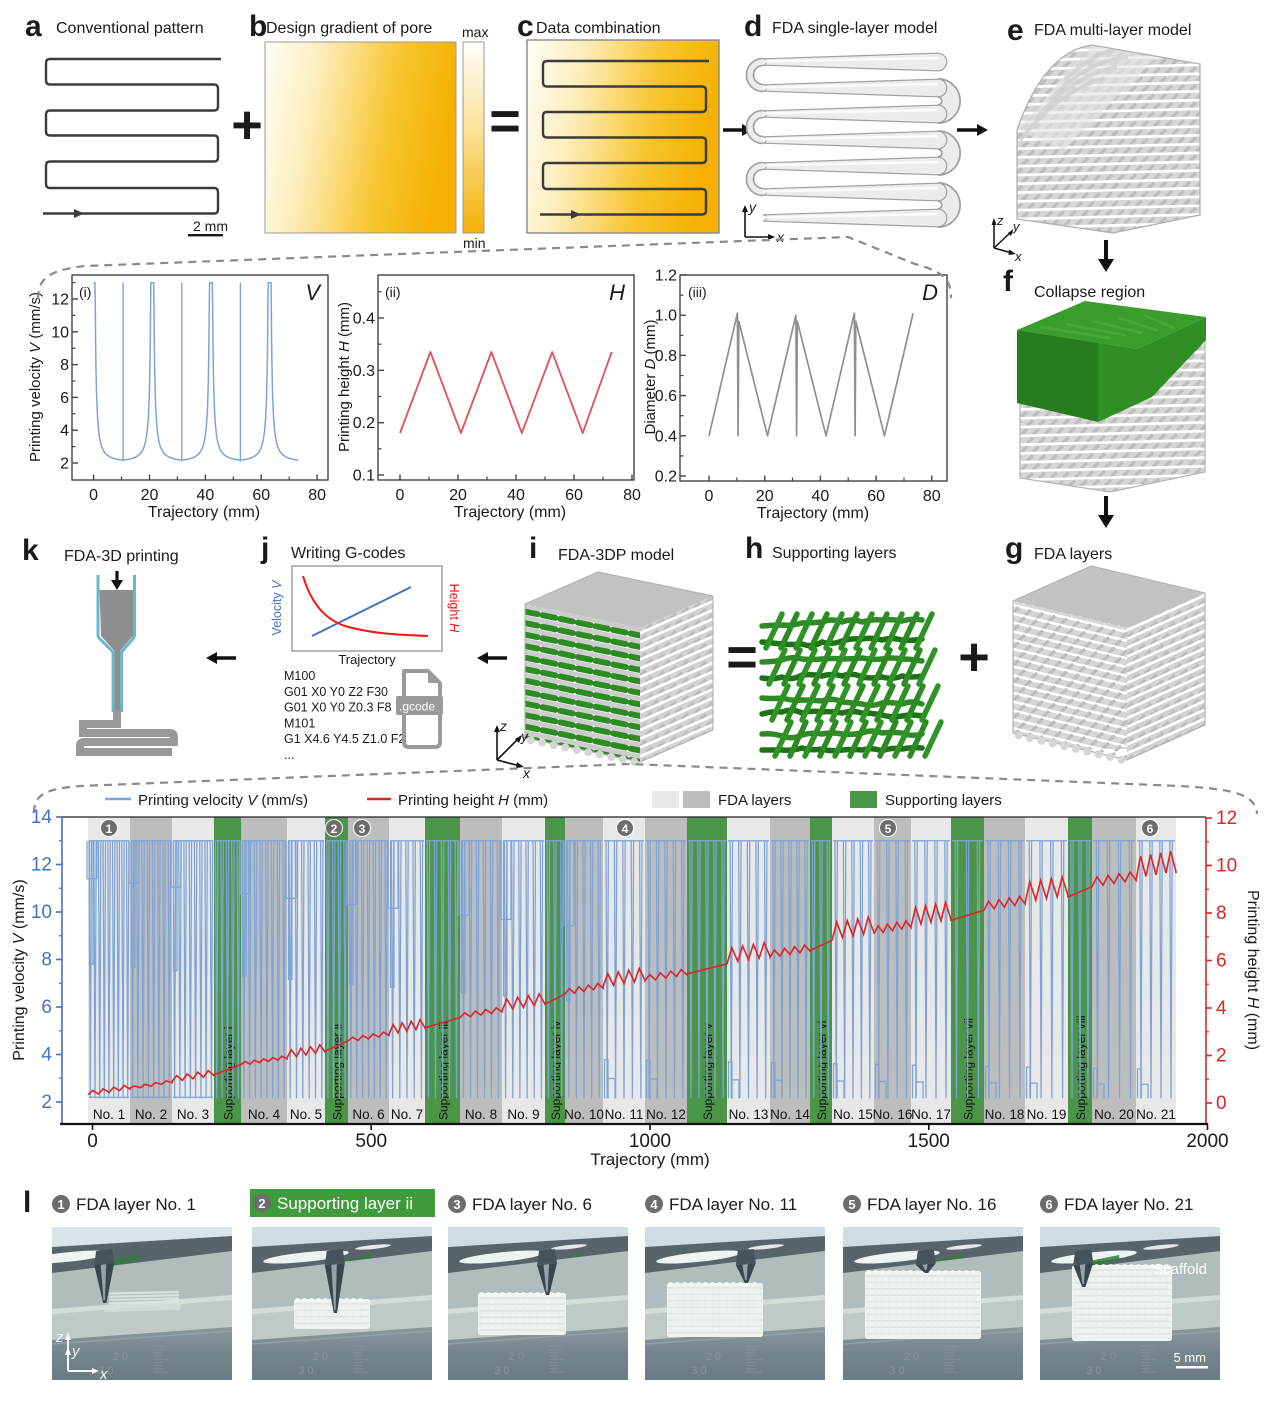  I want to click on svg-text: g, so click(1014, 548).